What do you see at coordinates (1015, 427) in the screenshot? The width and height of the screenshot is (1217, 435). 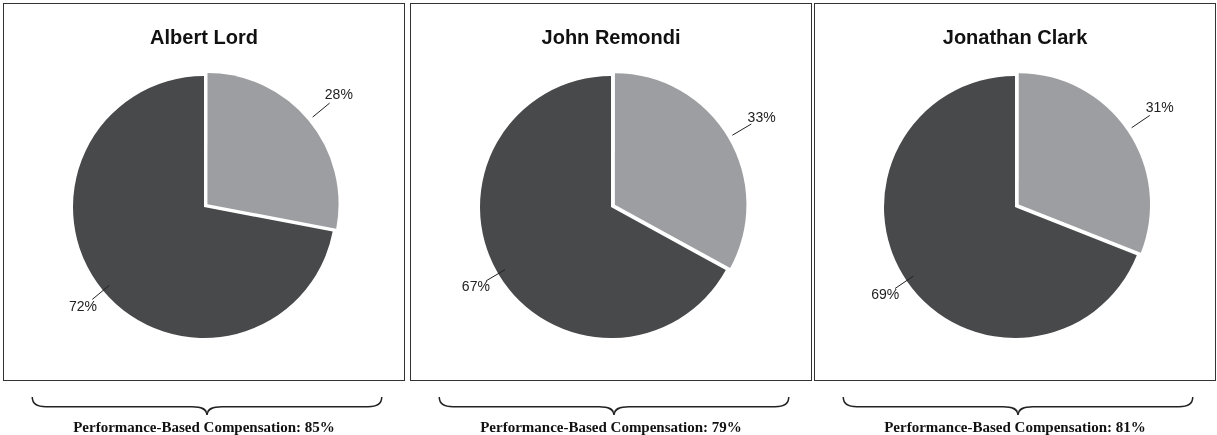 I see `text: Performance-Based Compensation: 81%` at bounding box center [1015, 427].